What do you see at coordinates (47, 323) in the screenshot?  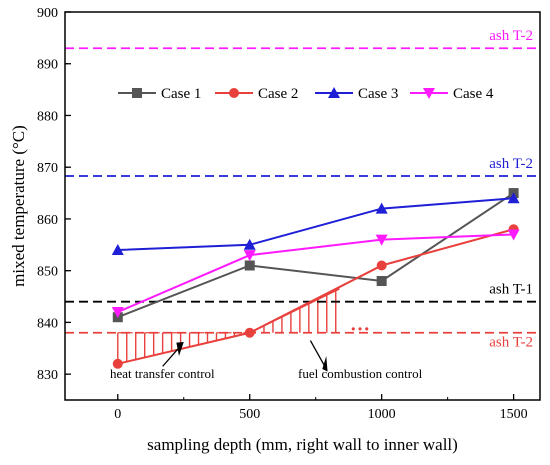 I see `y-tick-label: 840` at bounding box center [47, 323].